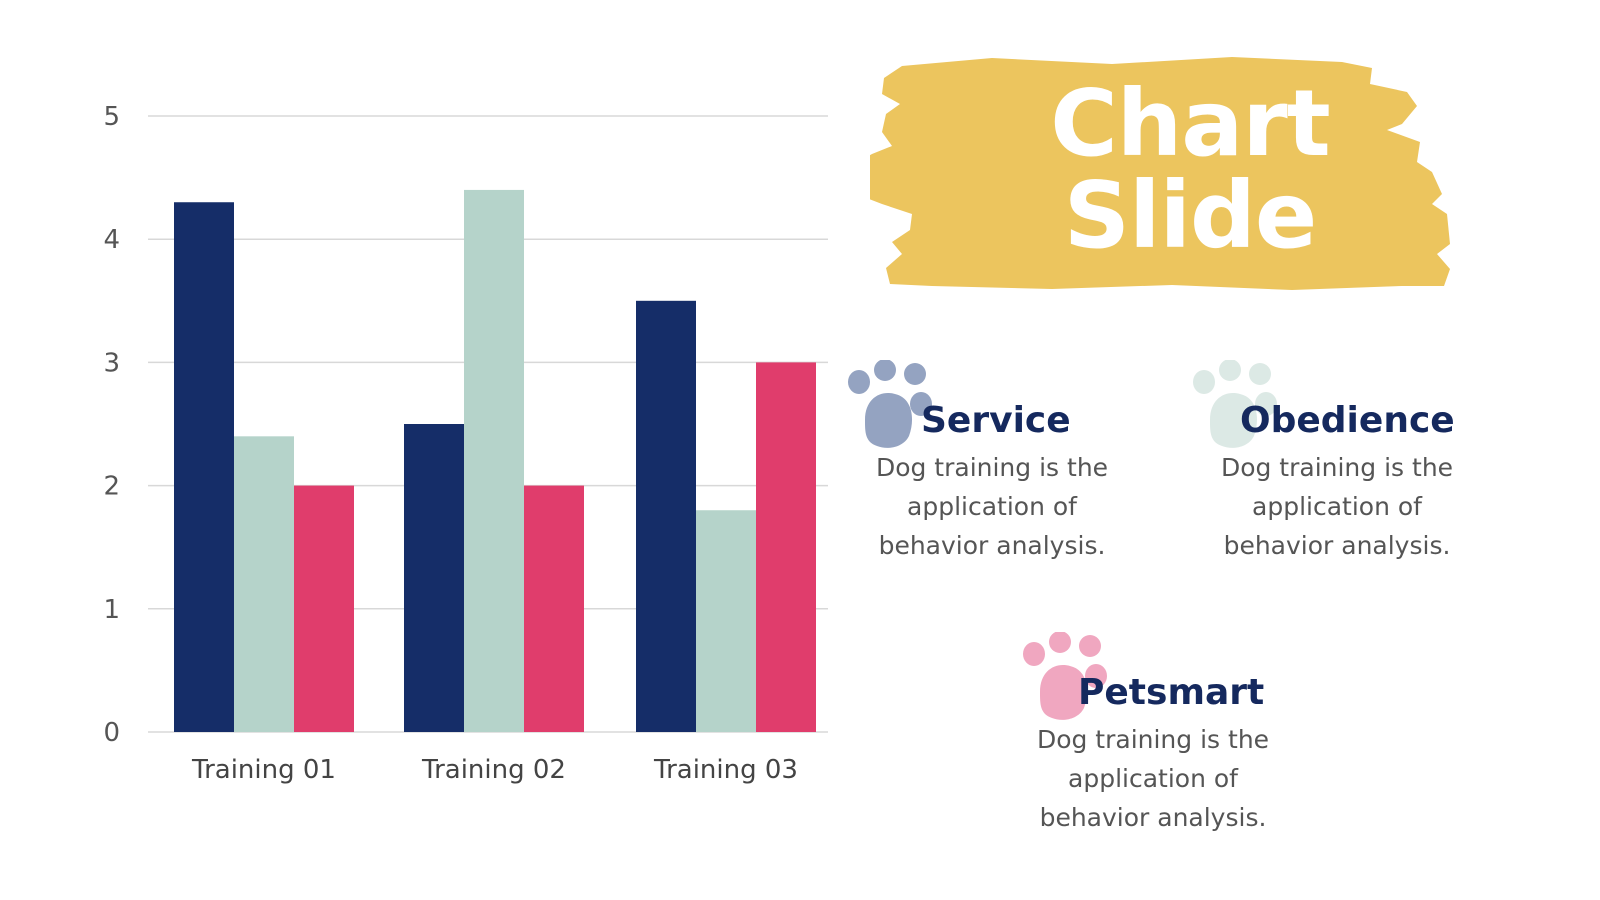 This screenshot has width=1600, height=900. What do you see at coordinates (111, 363) in the screenshot?
I see `y-tick-label: 3` at bounding box center [111, 363].